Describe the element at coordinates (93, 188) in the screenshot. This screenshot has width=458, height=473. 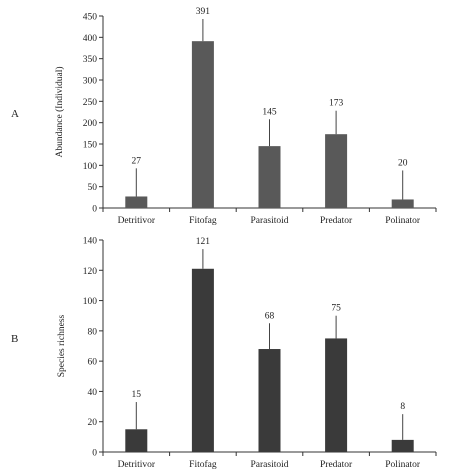
I see `y-tick-label: 50` at that location.